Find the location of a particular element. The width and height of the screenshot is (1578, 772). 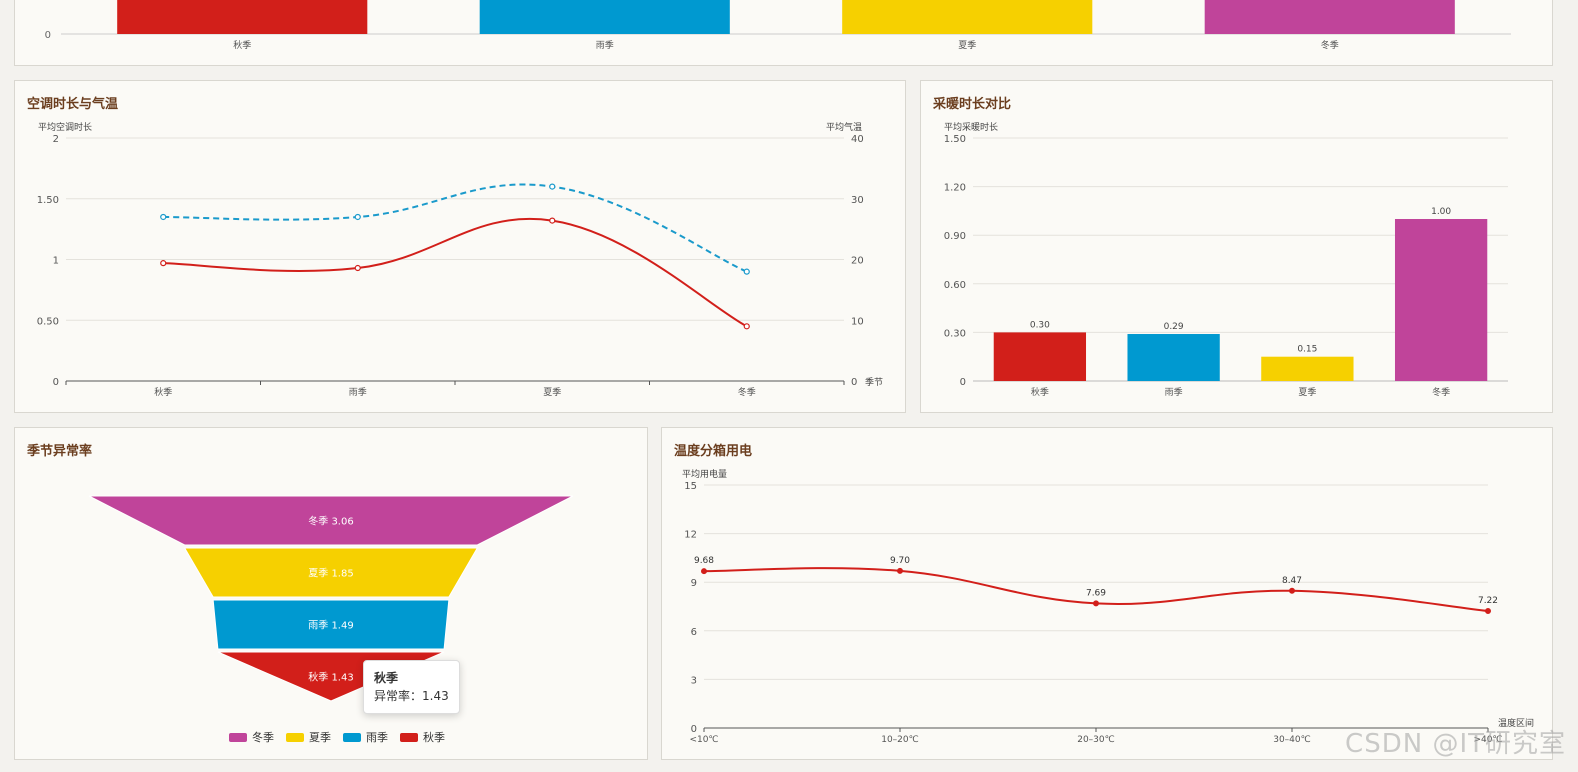

tooltip-label: 异常率：1.43 is located at coordinates (411, 696).